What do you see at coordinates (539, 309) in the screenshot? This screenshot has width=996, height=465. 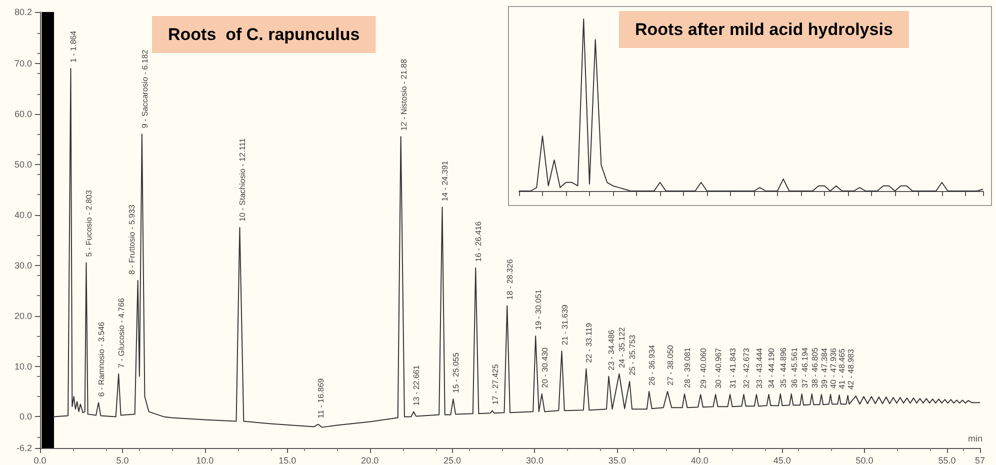 I see `annotation: 19 - 30.051` at bounding box center [539, 309].